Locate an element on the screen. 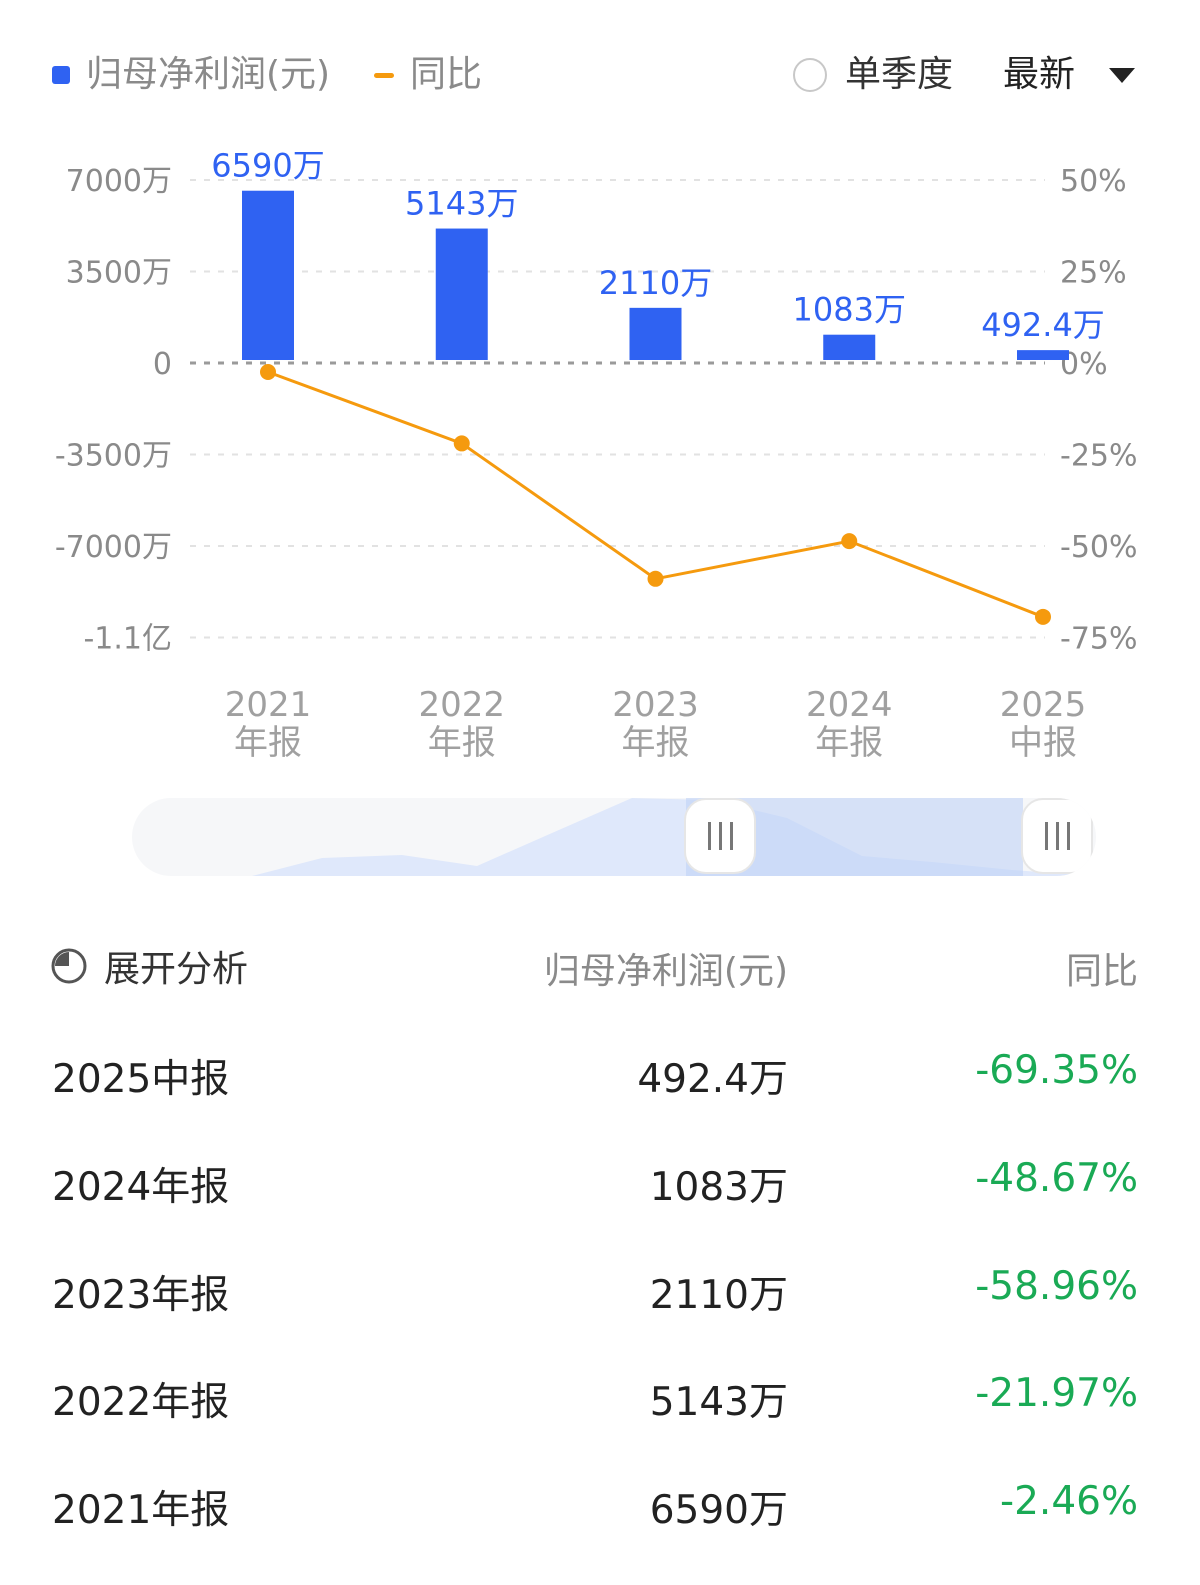 The image size is (1200, 1585). legend-line-swatch-icon is located at coordinates (384, 75).